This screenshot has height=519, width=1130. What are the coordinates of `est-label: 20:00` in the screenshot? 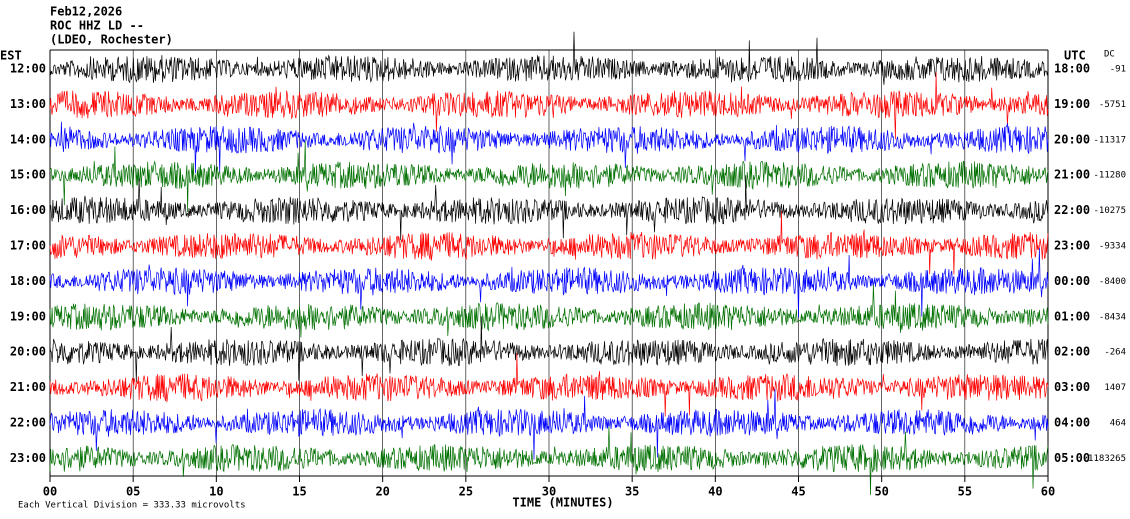 It's located at (28, 352).